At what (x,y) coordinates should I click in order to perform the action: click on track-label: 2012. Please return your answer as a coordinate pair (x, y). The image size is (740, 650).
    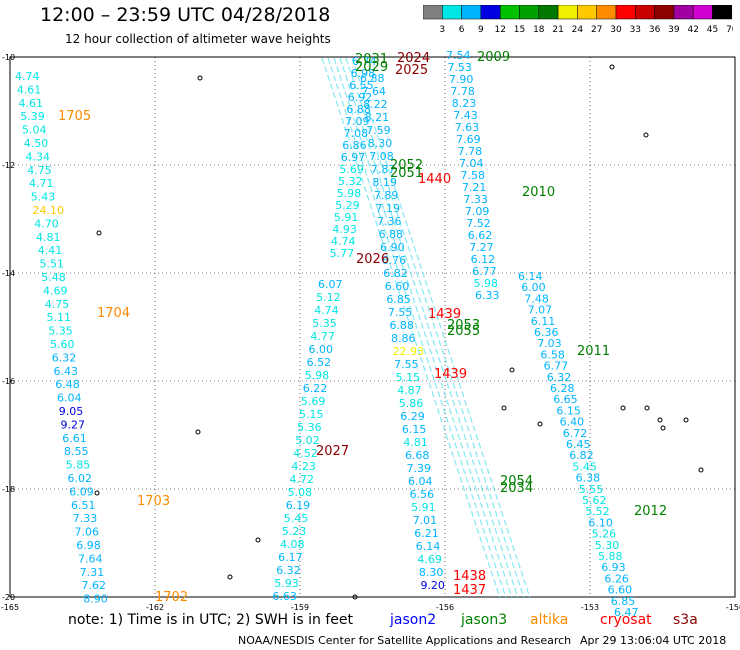
    Looking at the image, I should click on (650, 511).